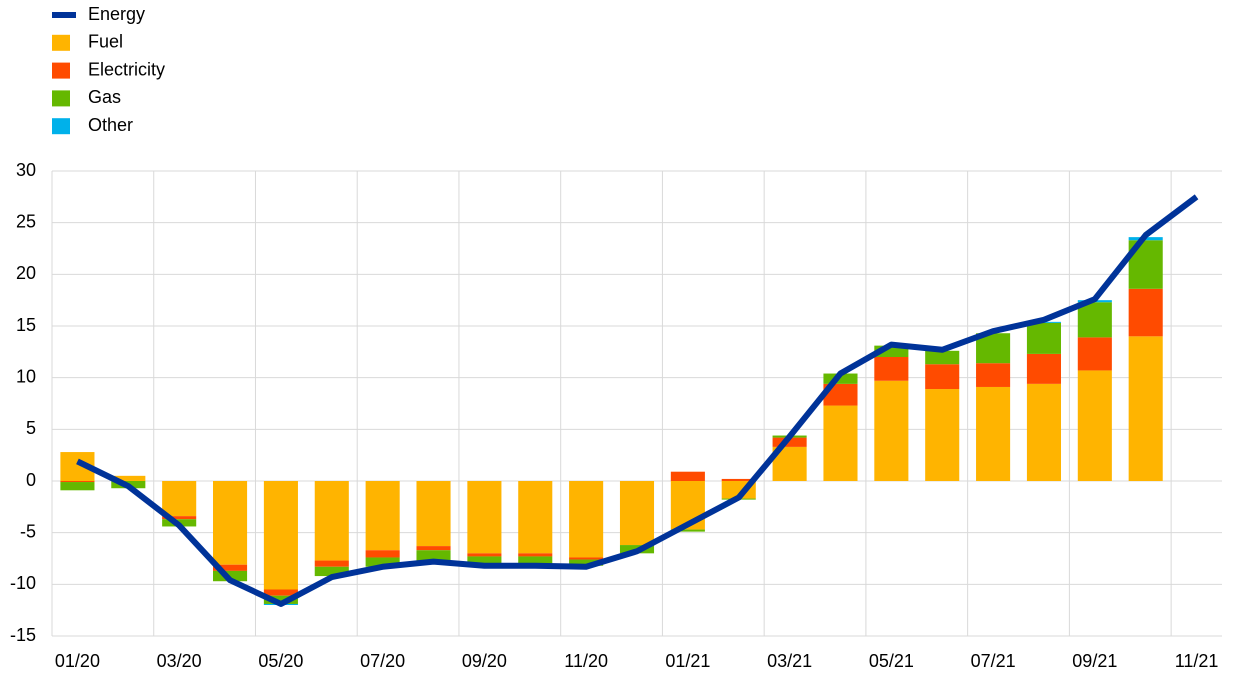 The image size is (1240, 687). I want to click on legend-label: Electricity, so click(126, 69).